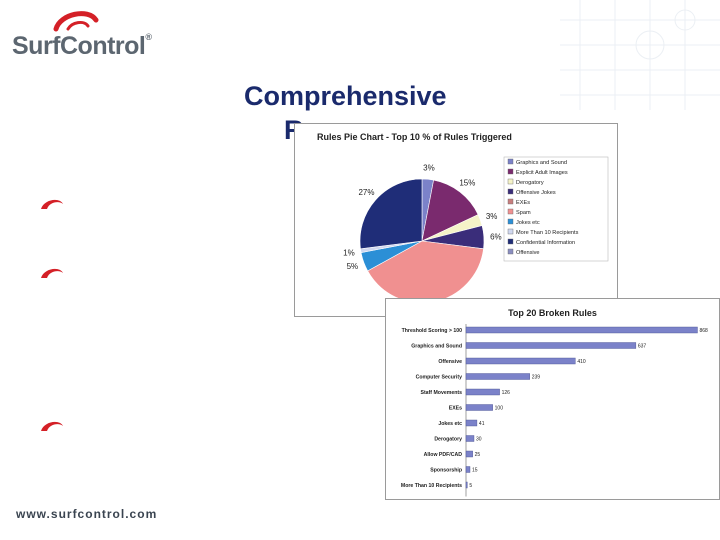 This screenshot has width=720, height=540. Describe the element at coordinates (556, 209) in the screenshot. I see `pie-legend-box` at that location.